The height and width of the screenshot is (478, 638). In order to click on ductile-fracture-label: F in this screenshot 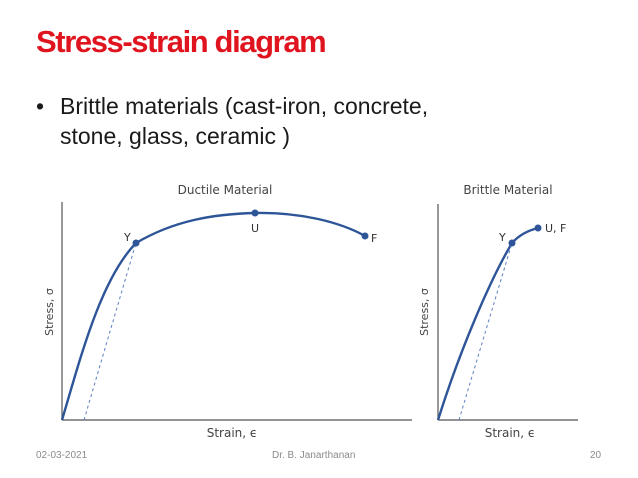, I will do `click(374, 238)`.